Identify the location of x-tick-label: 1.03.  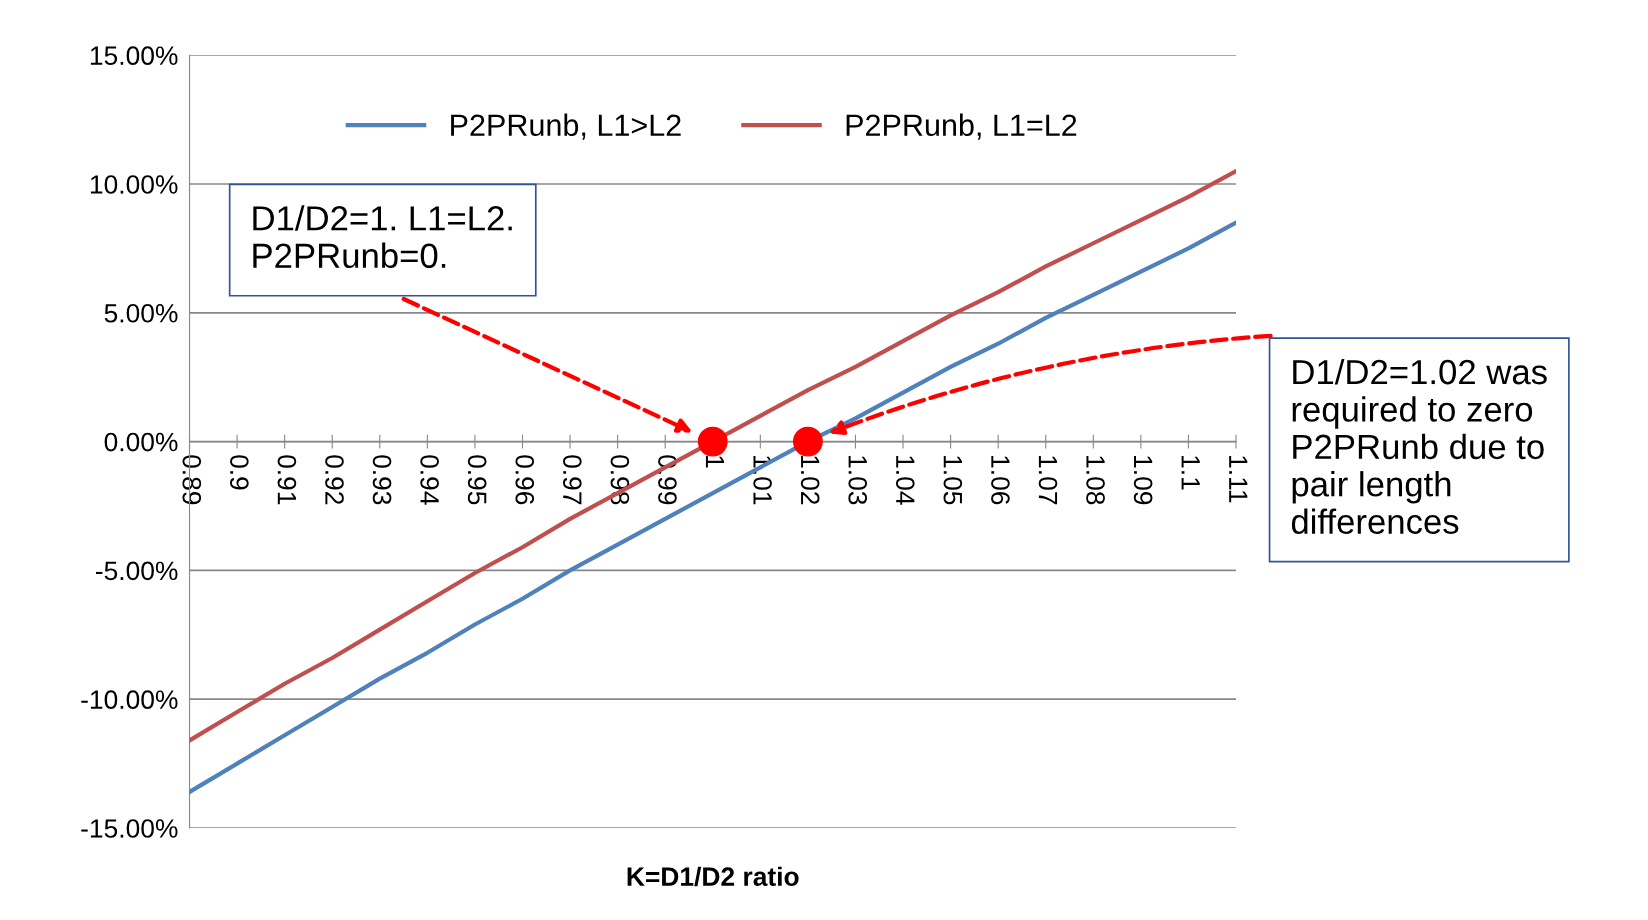
(858, 480).